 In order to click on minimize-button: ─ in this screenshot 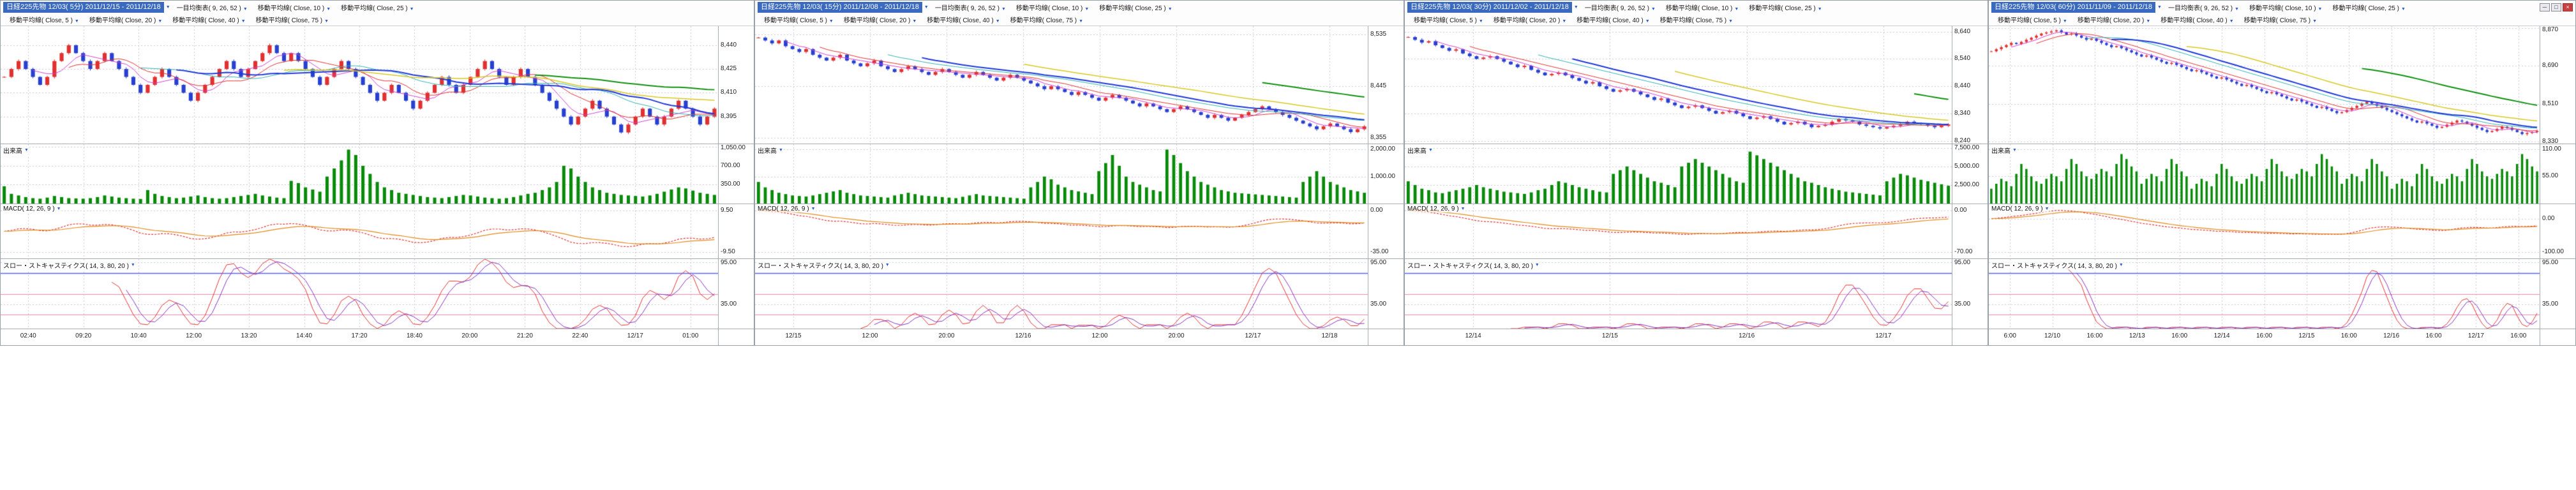, I will do `click(2545, 7)`.